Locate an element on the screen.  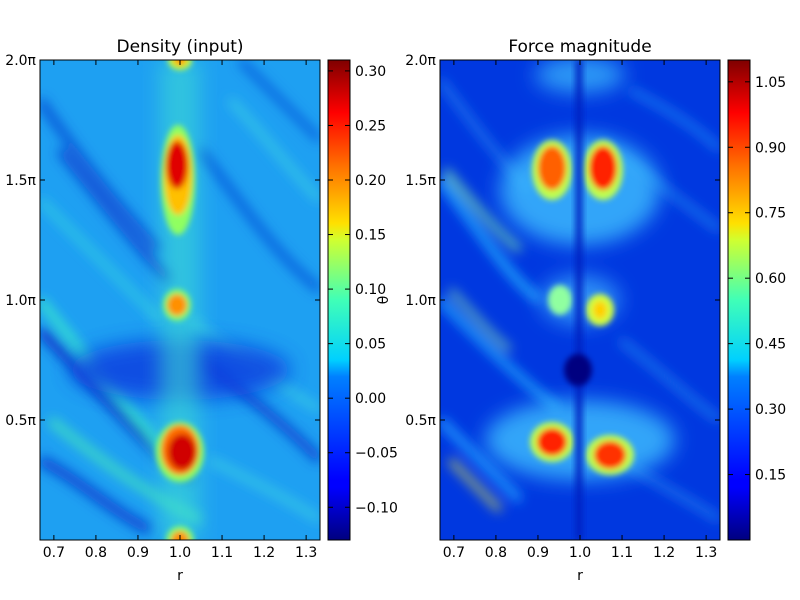
force-title: Force magnitude is located at coordinates (579, 47).